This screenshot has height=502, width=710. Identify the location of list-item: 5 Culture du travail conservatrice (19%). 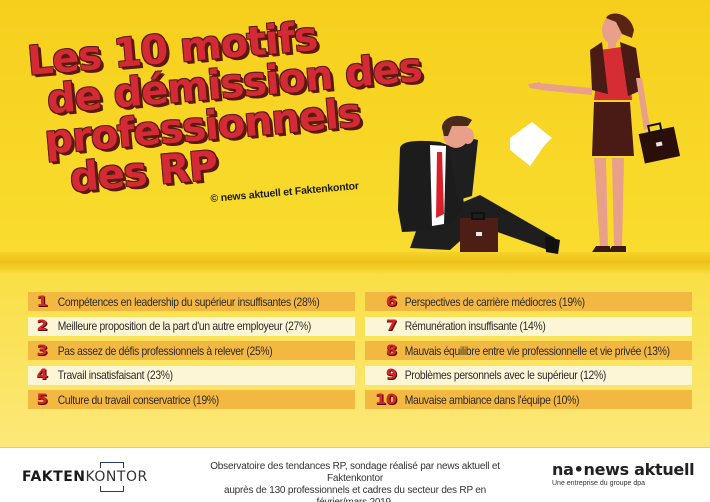
(191, 399).